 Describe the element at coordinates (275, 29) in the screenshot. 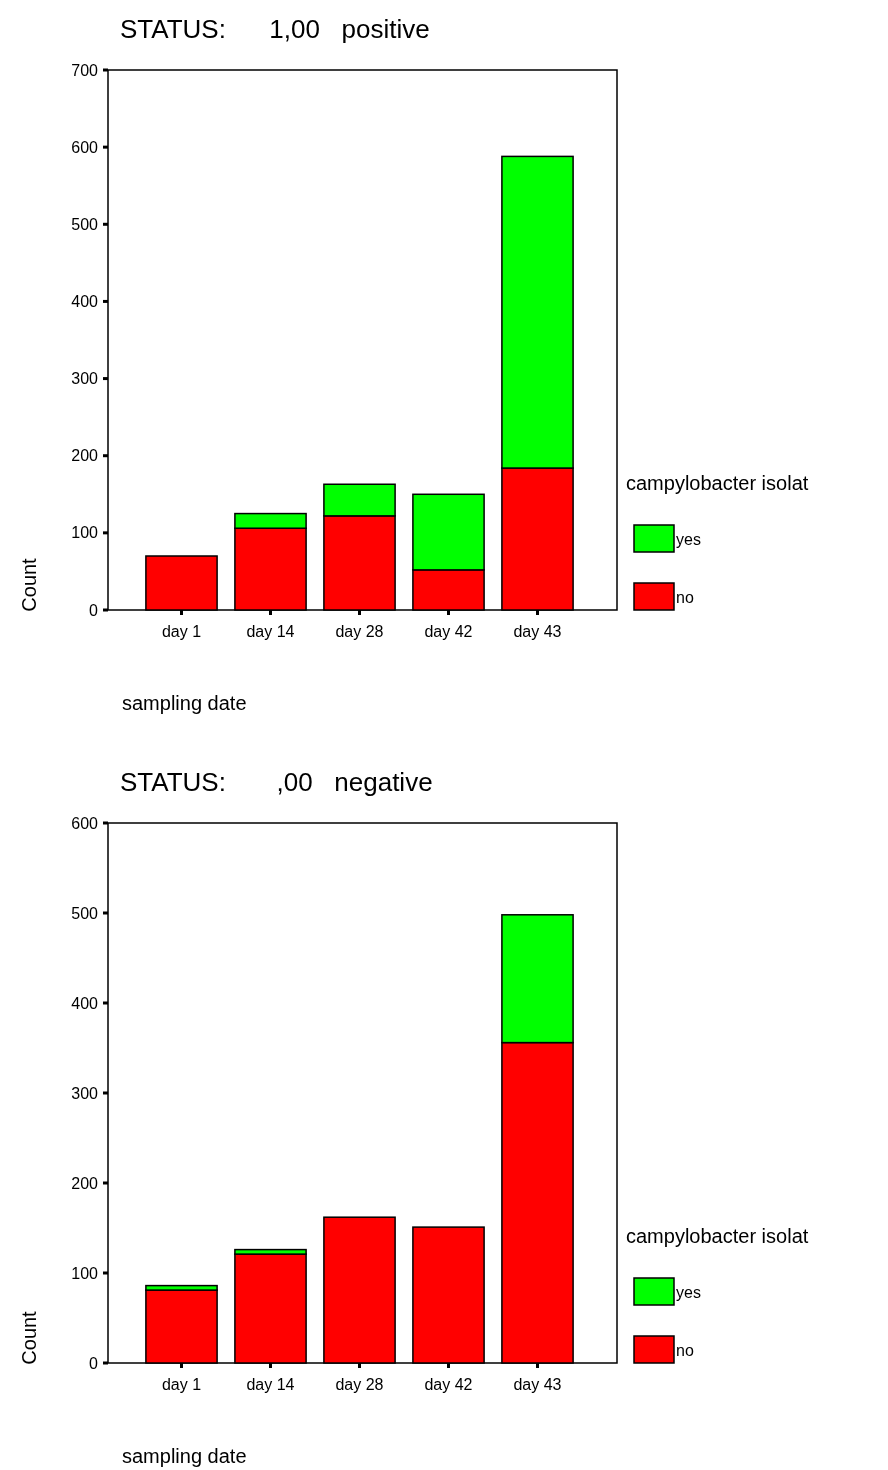

I see `chart-title: STATUS: 1,00 positive` at that location.